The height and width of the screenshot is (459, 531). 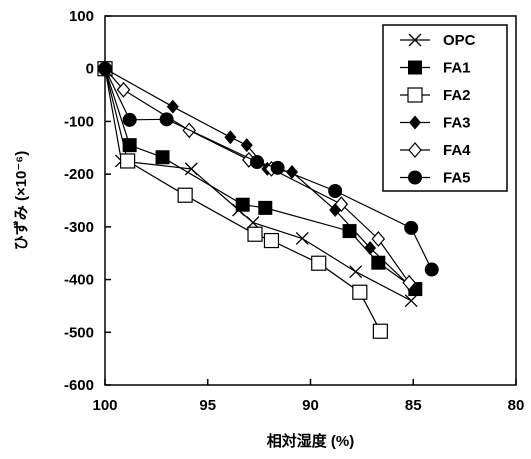 I want to click on filled-circle-marker, so click(x=415, y=177).